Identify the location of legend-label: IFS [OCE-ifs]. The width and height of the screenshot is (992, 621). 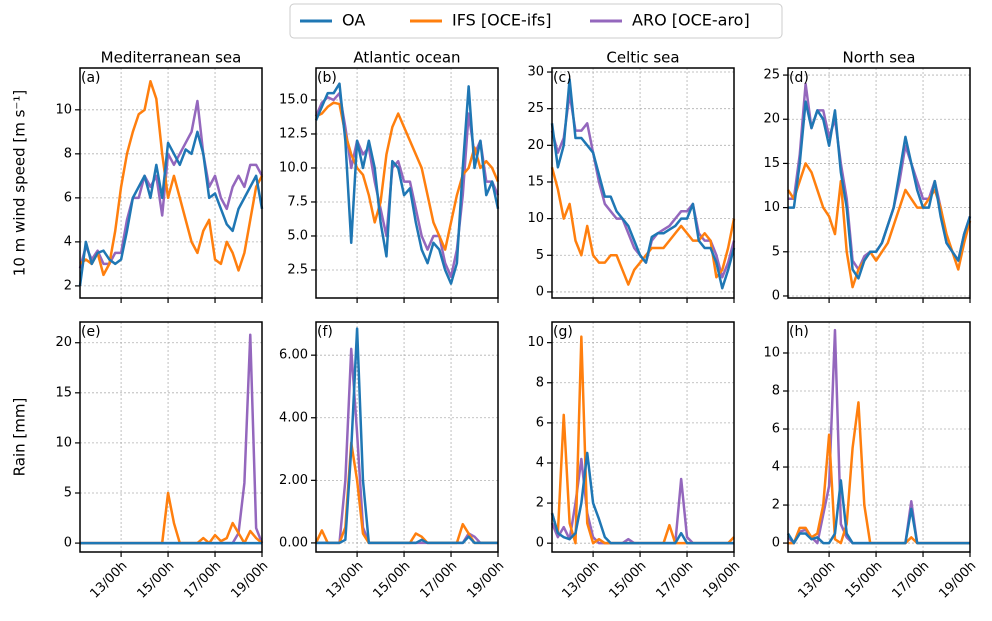
(501, 20).